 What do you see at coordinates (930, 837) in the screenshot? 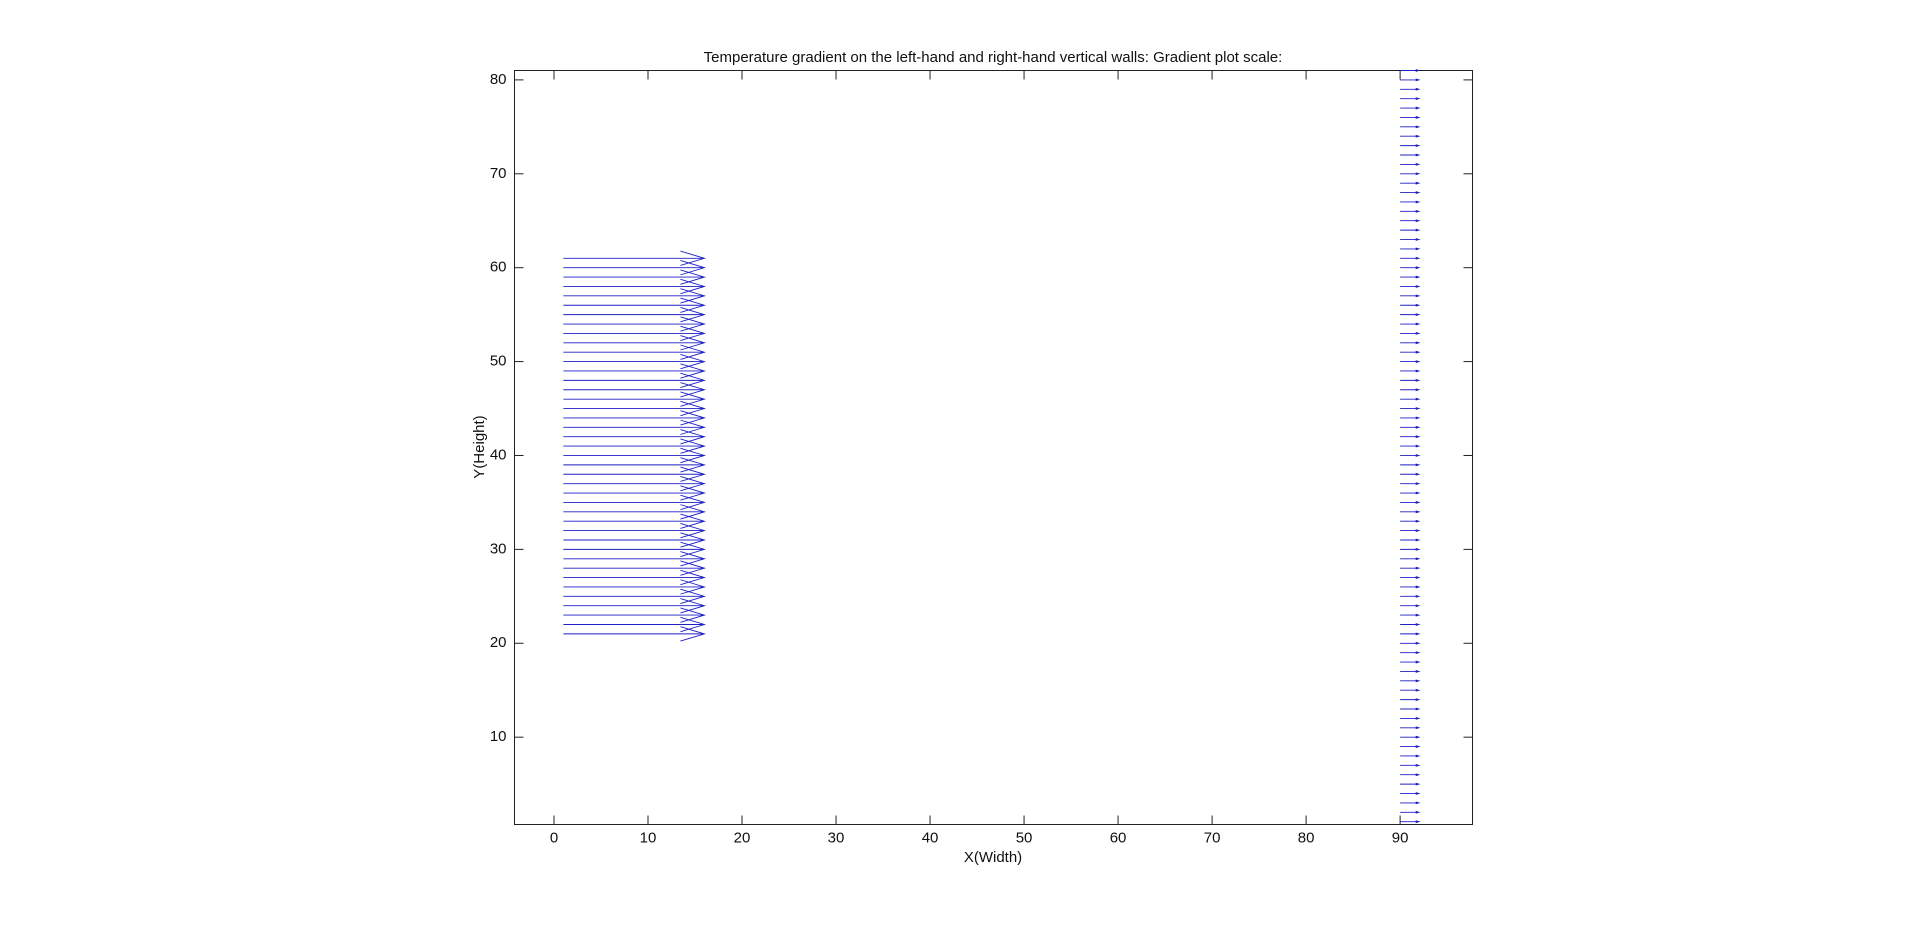
I see `x-tick-label: 40` at bounding box center [930, 837].